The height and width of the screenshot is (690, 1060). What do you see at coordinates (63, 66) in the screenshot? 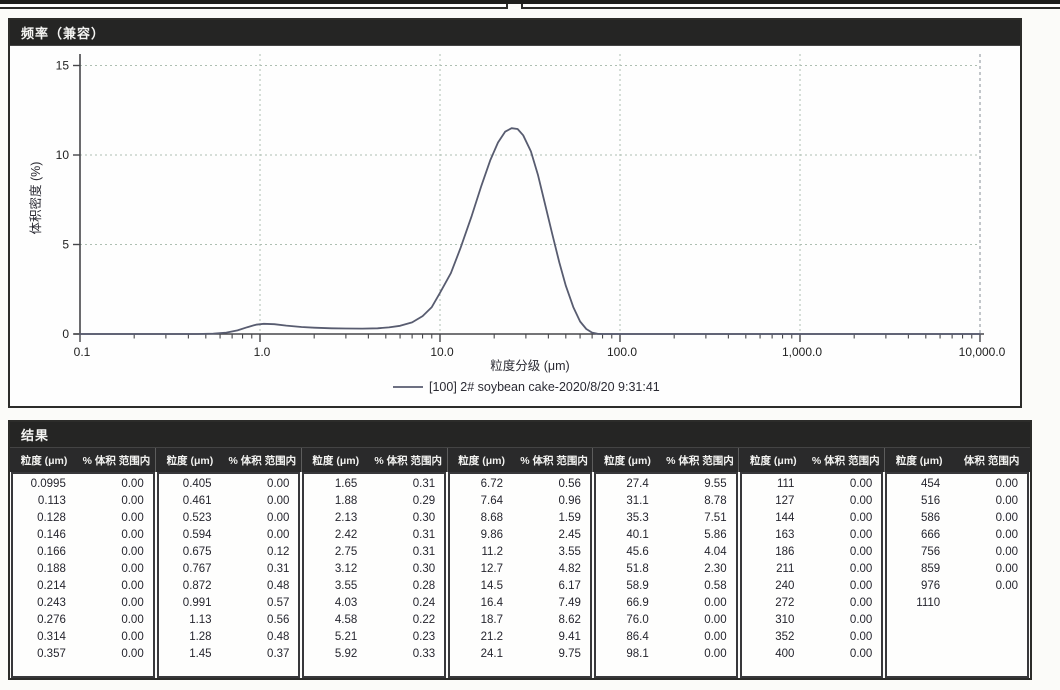
I see `y-tick-label: 15` at bounding box center [63, 66].